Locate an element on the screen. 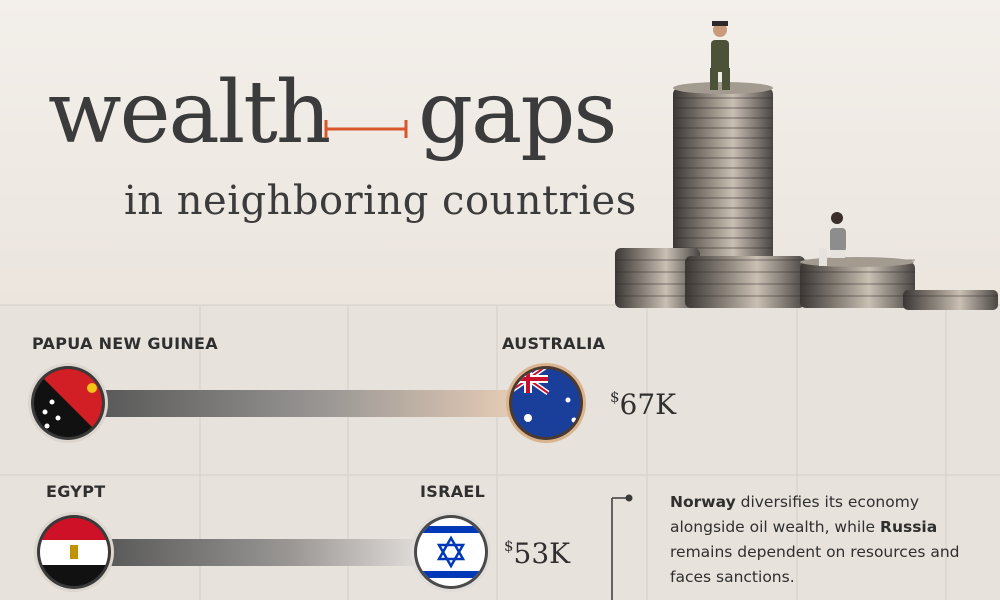  gap-connector-icon is located at coordinates (366, 129).